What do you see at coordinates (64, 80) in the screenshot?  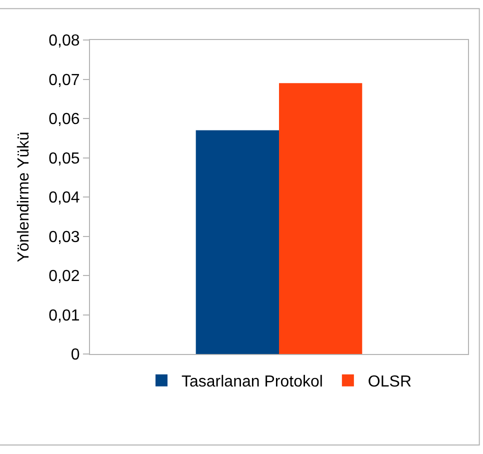 I see `y-tick-label: 0,07` at bounding box center [64, 80].